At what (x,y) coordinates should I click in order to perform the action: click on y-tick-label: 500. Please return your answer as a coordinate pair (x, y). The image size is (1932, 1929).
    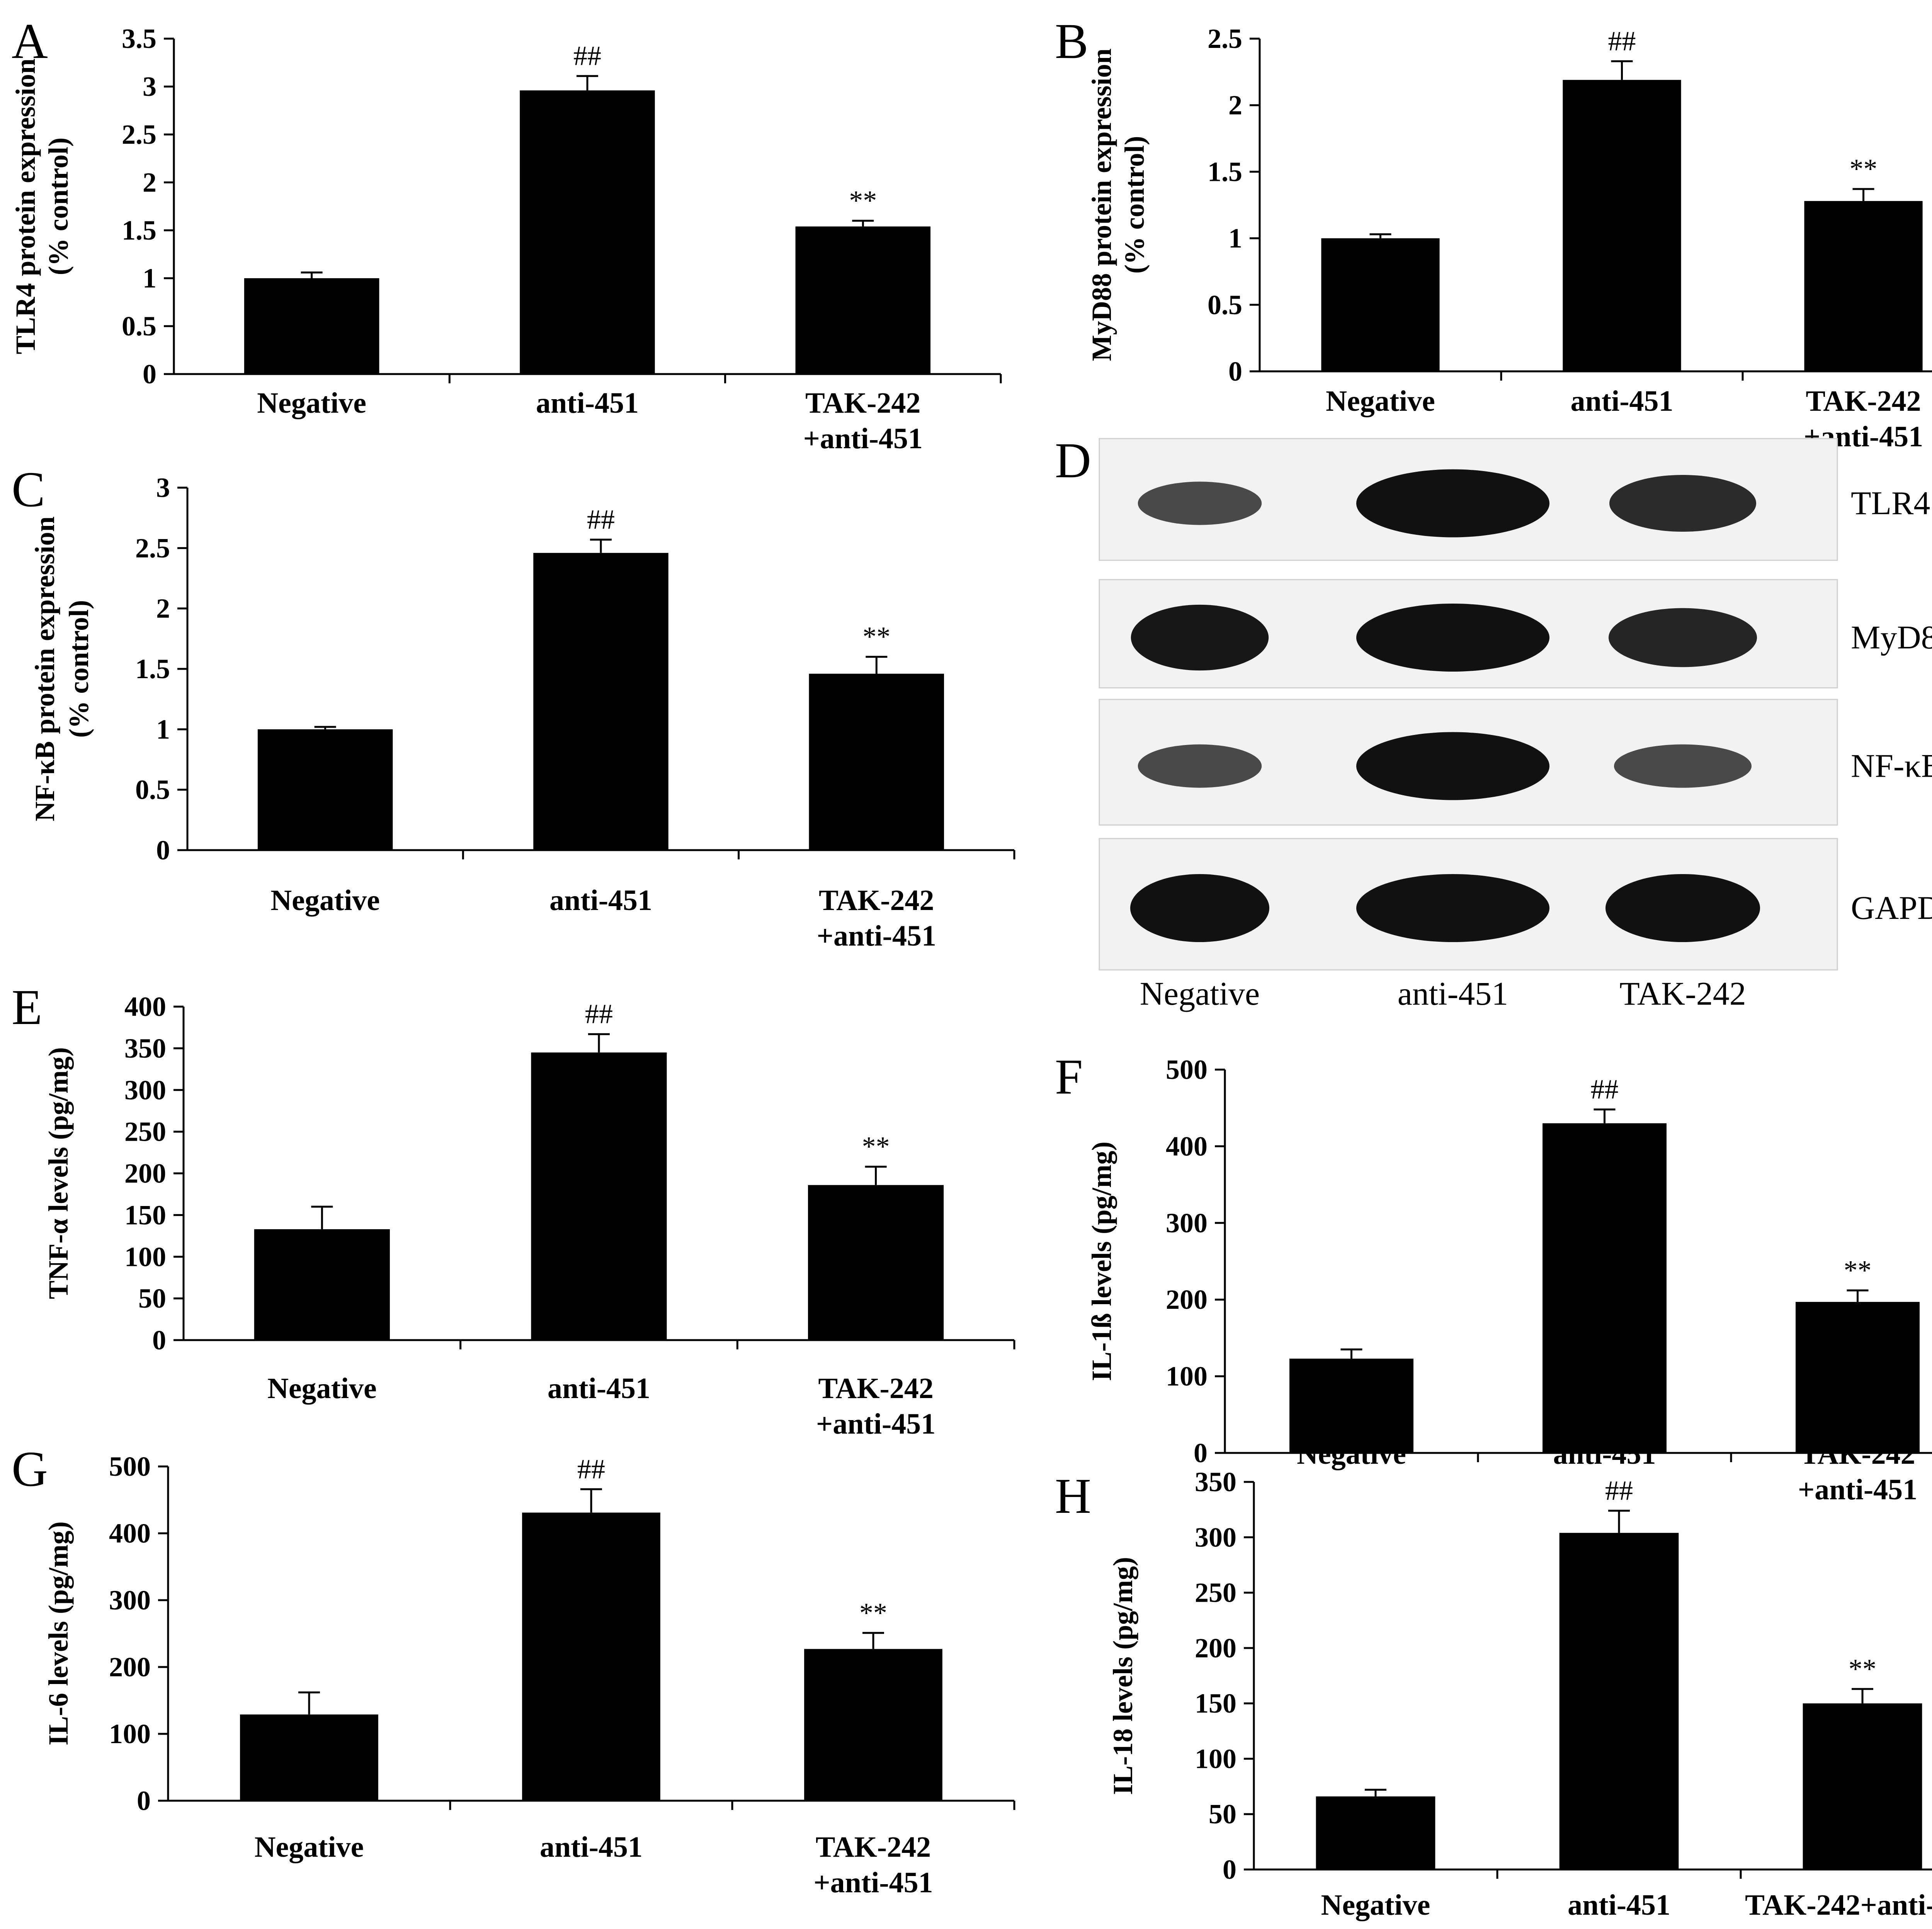
    Looking at the image, I should click on (1187, 1069).